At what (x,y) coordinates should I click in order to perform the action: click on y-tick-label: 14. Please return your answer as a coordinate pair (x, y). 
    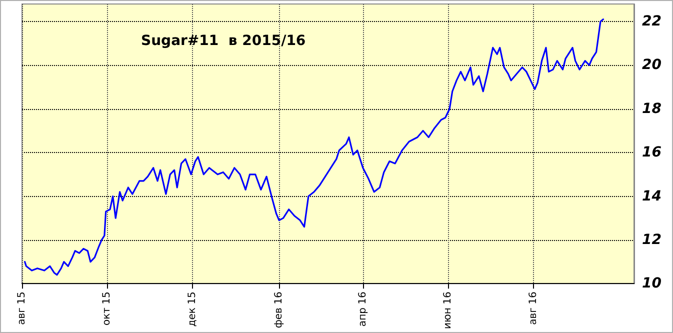
    Looking at the image, I should click on (652, 196).